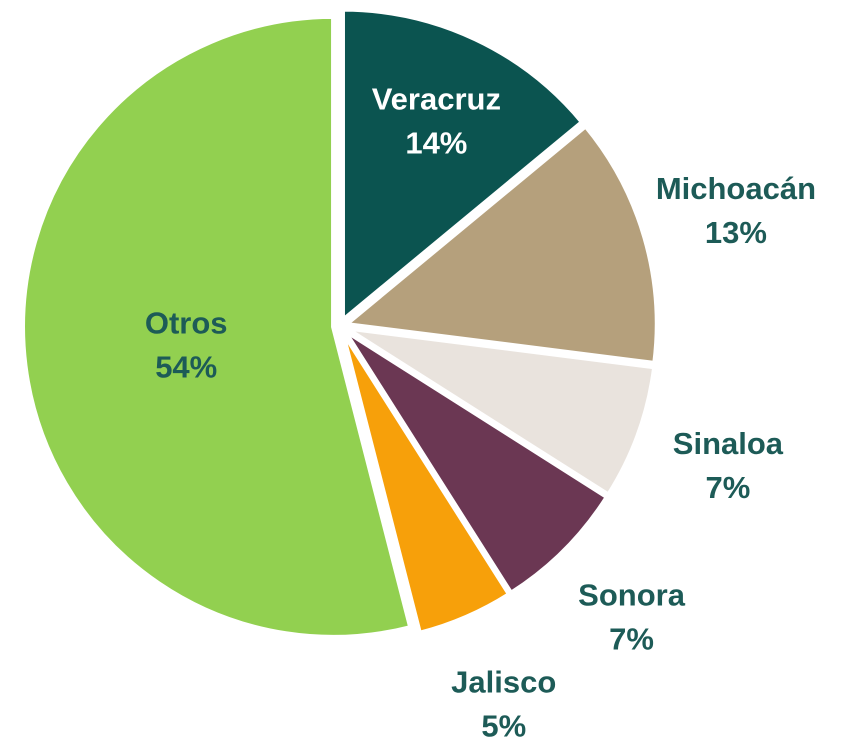  What do you see at coordinates (736, 232) in the screenshot?
I see `slice-value-label: 13%` at bounding box center [736, 232].